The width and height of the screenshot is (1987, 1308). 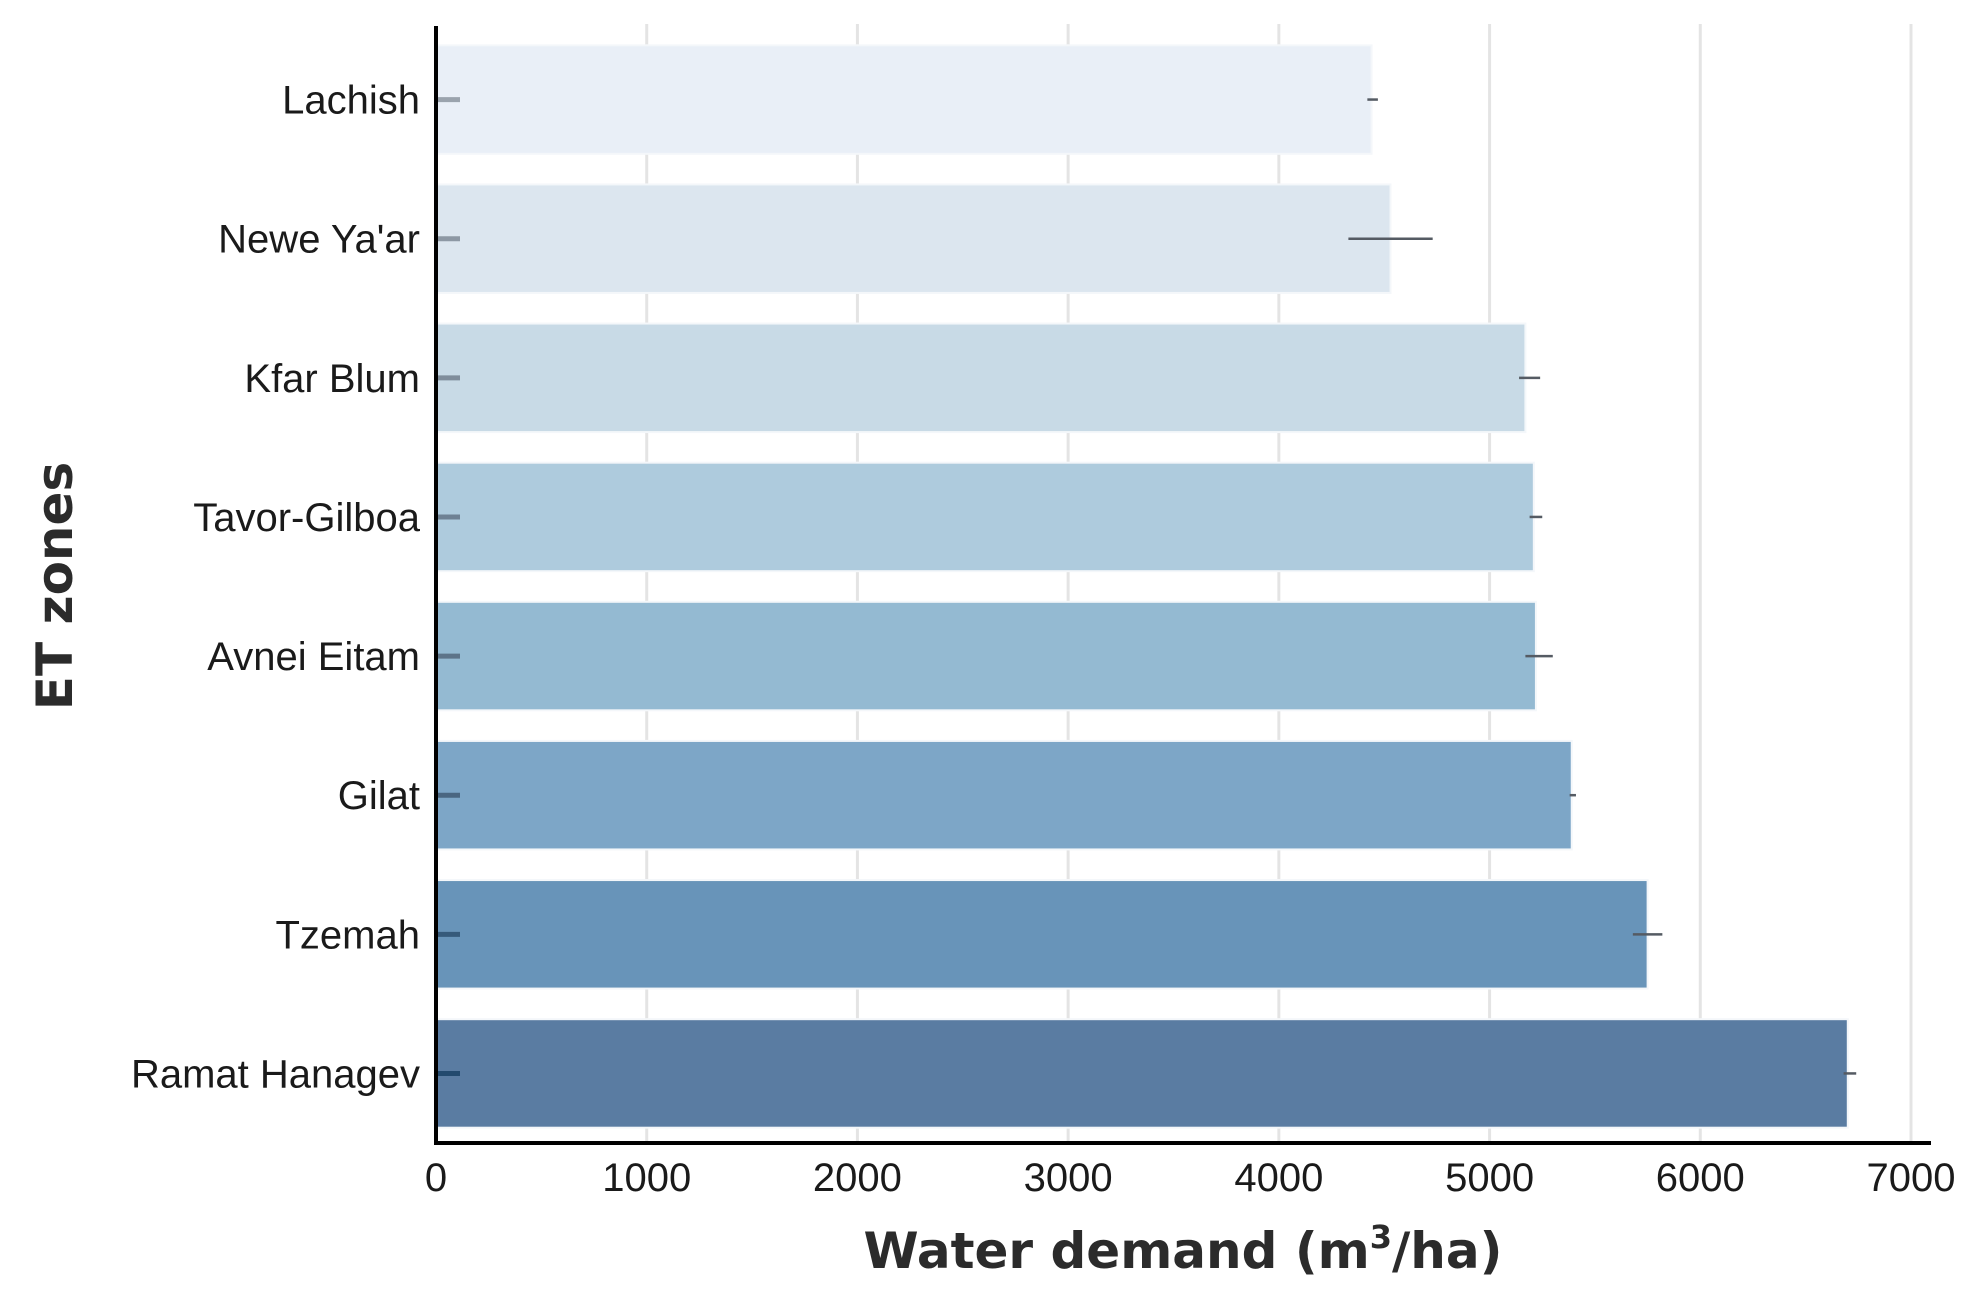 I want to click on x-tick-labels: 0 1000 2000 3000 4000 5000 6000 7000, so click(x=1190, y=1178).